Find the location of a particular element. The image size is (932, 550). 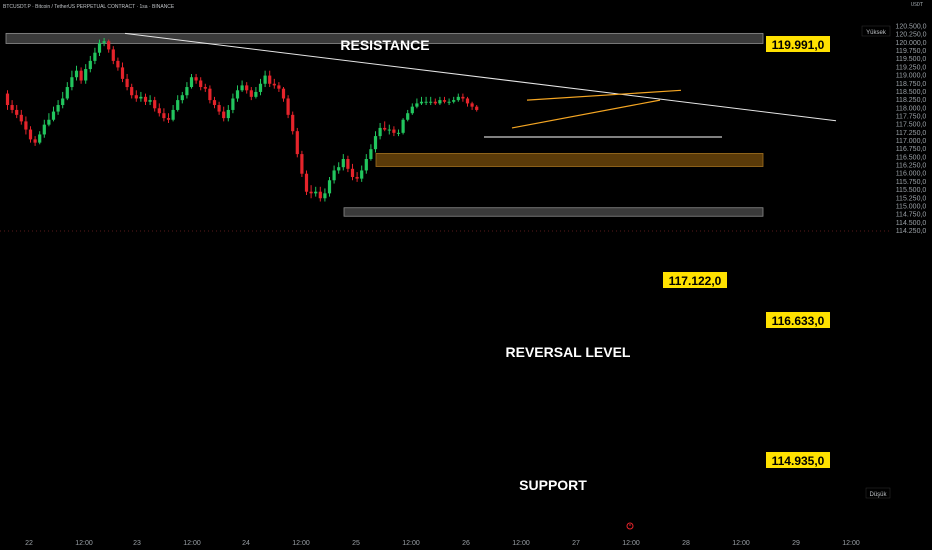

reset-time-icon is located at coordinates (630, 526).